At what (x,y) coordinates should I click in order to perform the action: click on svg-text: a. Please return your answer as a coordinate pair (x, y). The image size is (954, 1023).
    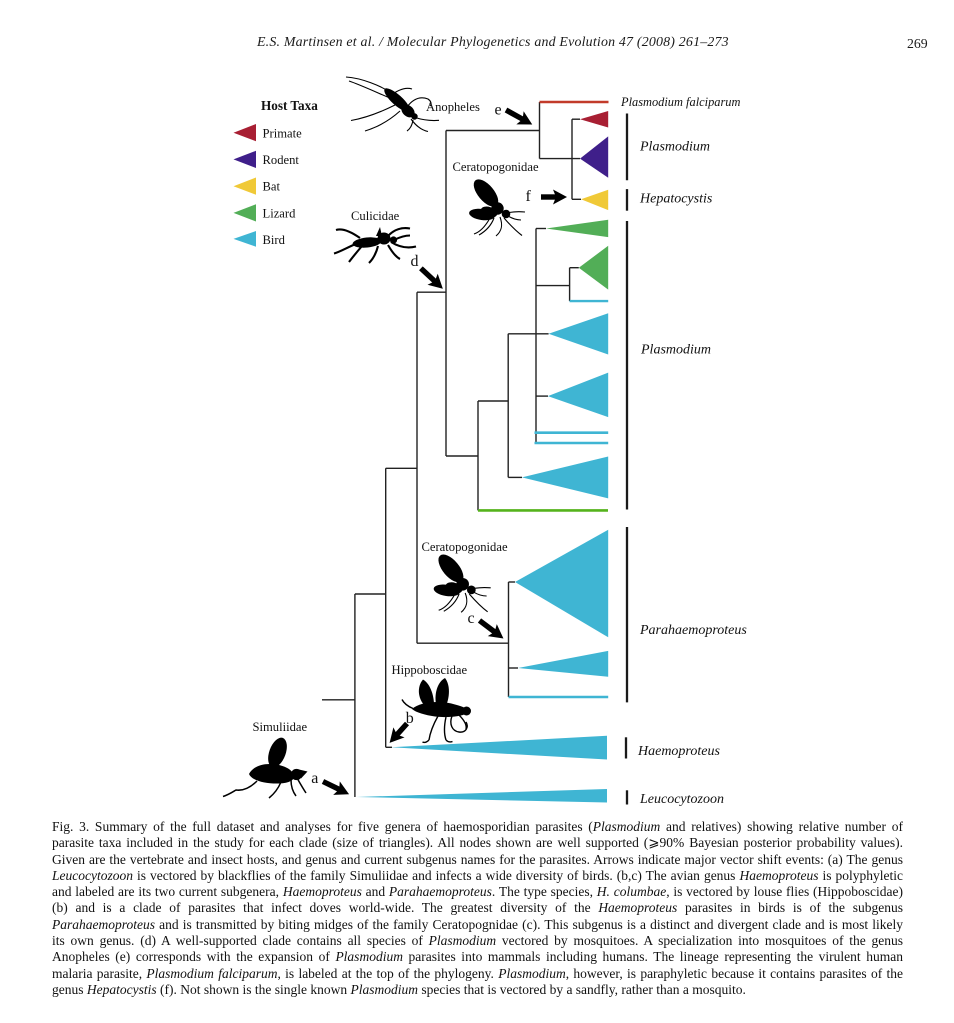
    Looking at the image, I should click on (314, 778).